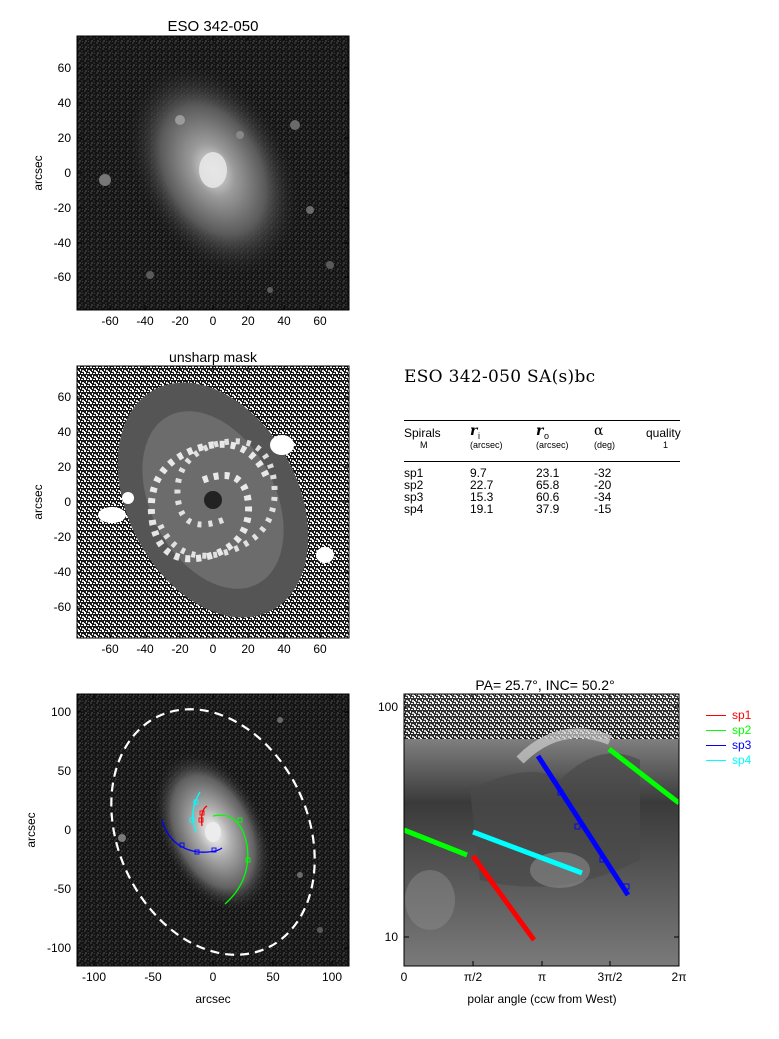 The image size is (779, 1039). What do you see at coordinates (414, 509) in the screenshot?
I see `table-cell-name: sp4` at bounding box center [414, 509].